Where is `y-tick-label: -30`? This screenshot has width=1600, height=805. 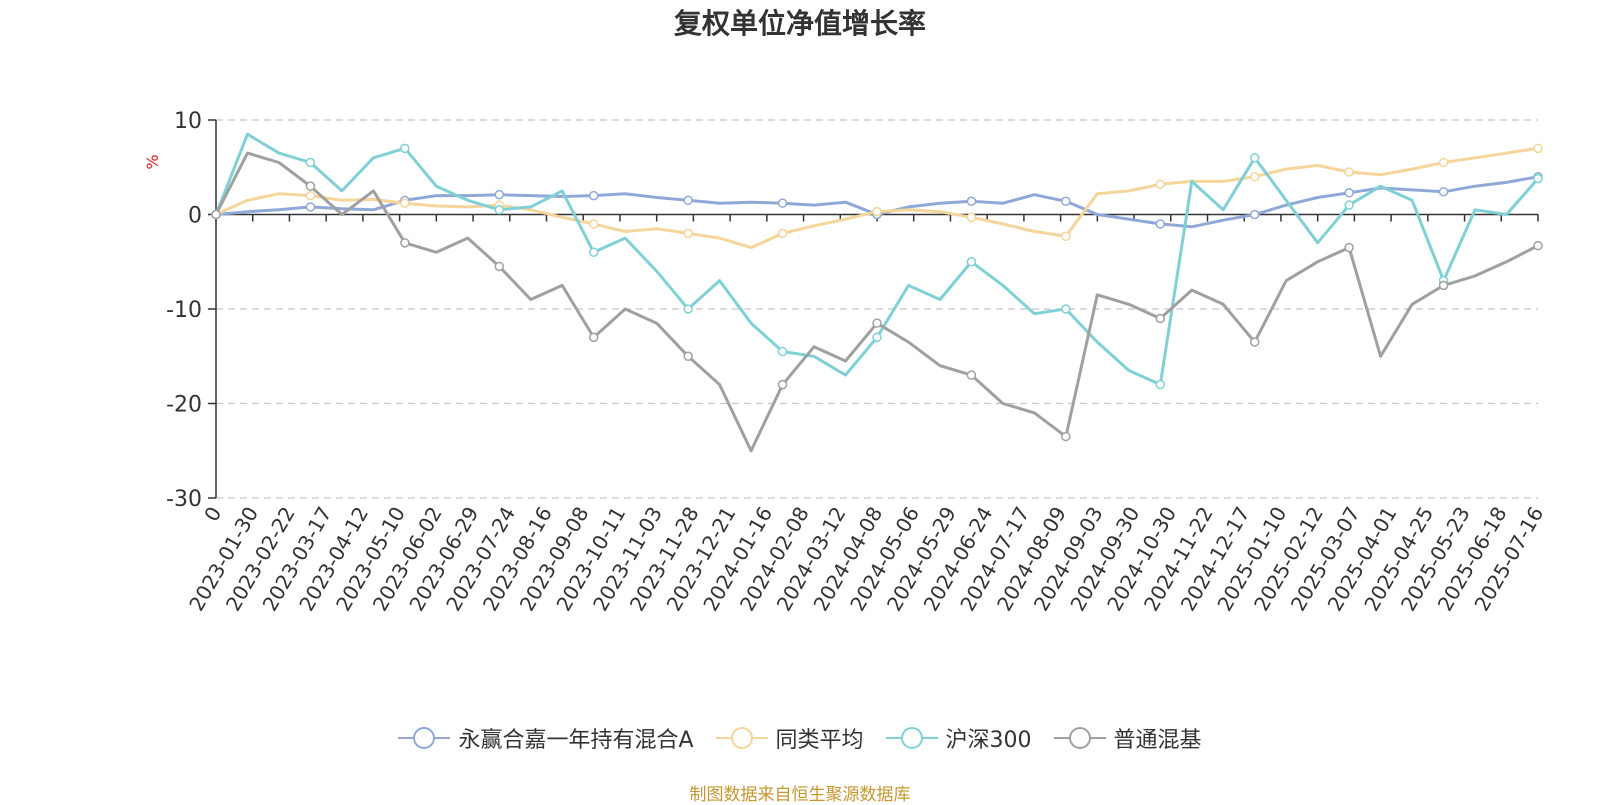 y-tick-label: -30 is located at coordinates (184, 499).